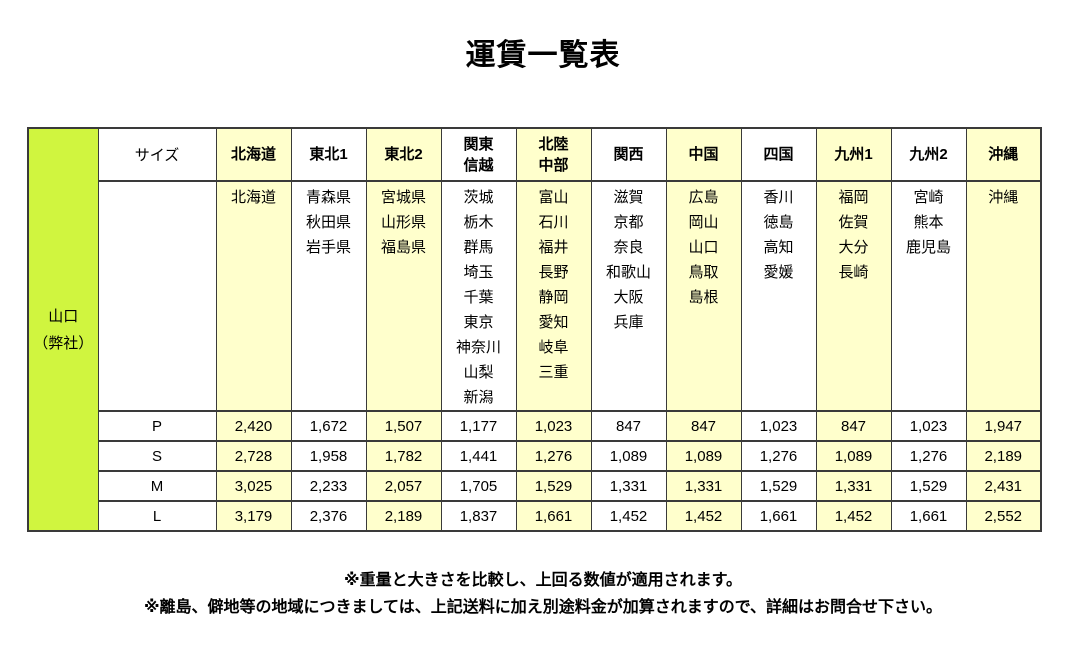  I want to click on prefecture-list-kanto-shinetsu: 茨城 栃木 群馬 埼玉 千葉 東京 神奈川 山梨 新潟, so click(478, 296).